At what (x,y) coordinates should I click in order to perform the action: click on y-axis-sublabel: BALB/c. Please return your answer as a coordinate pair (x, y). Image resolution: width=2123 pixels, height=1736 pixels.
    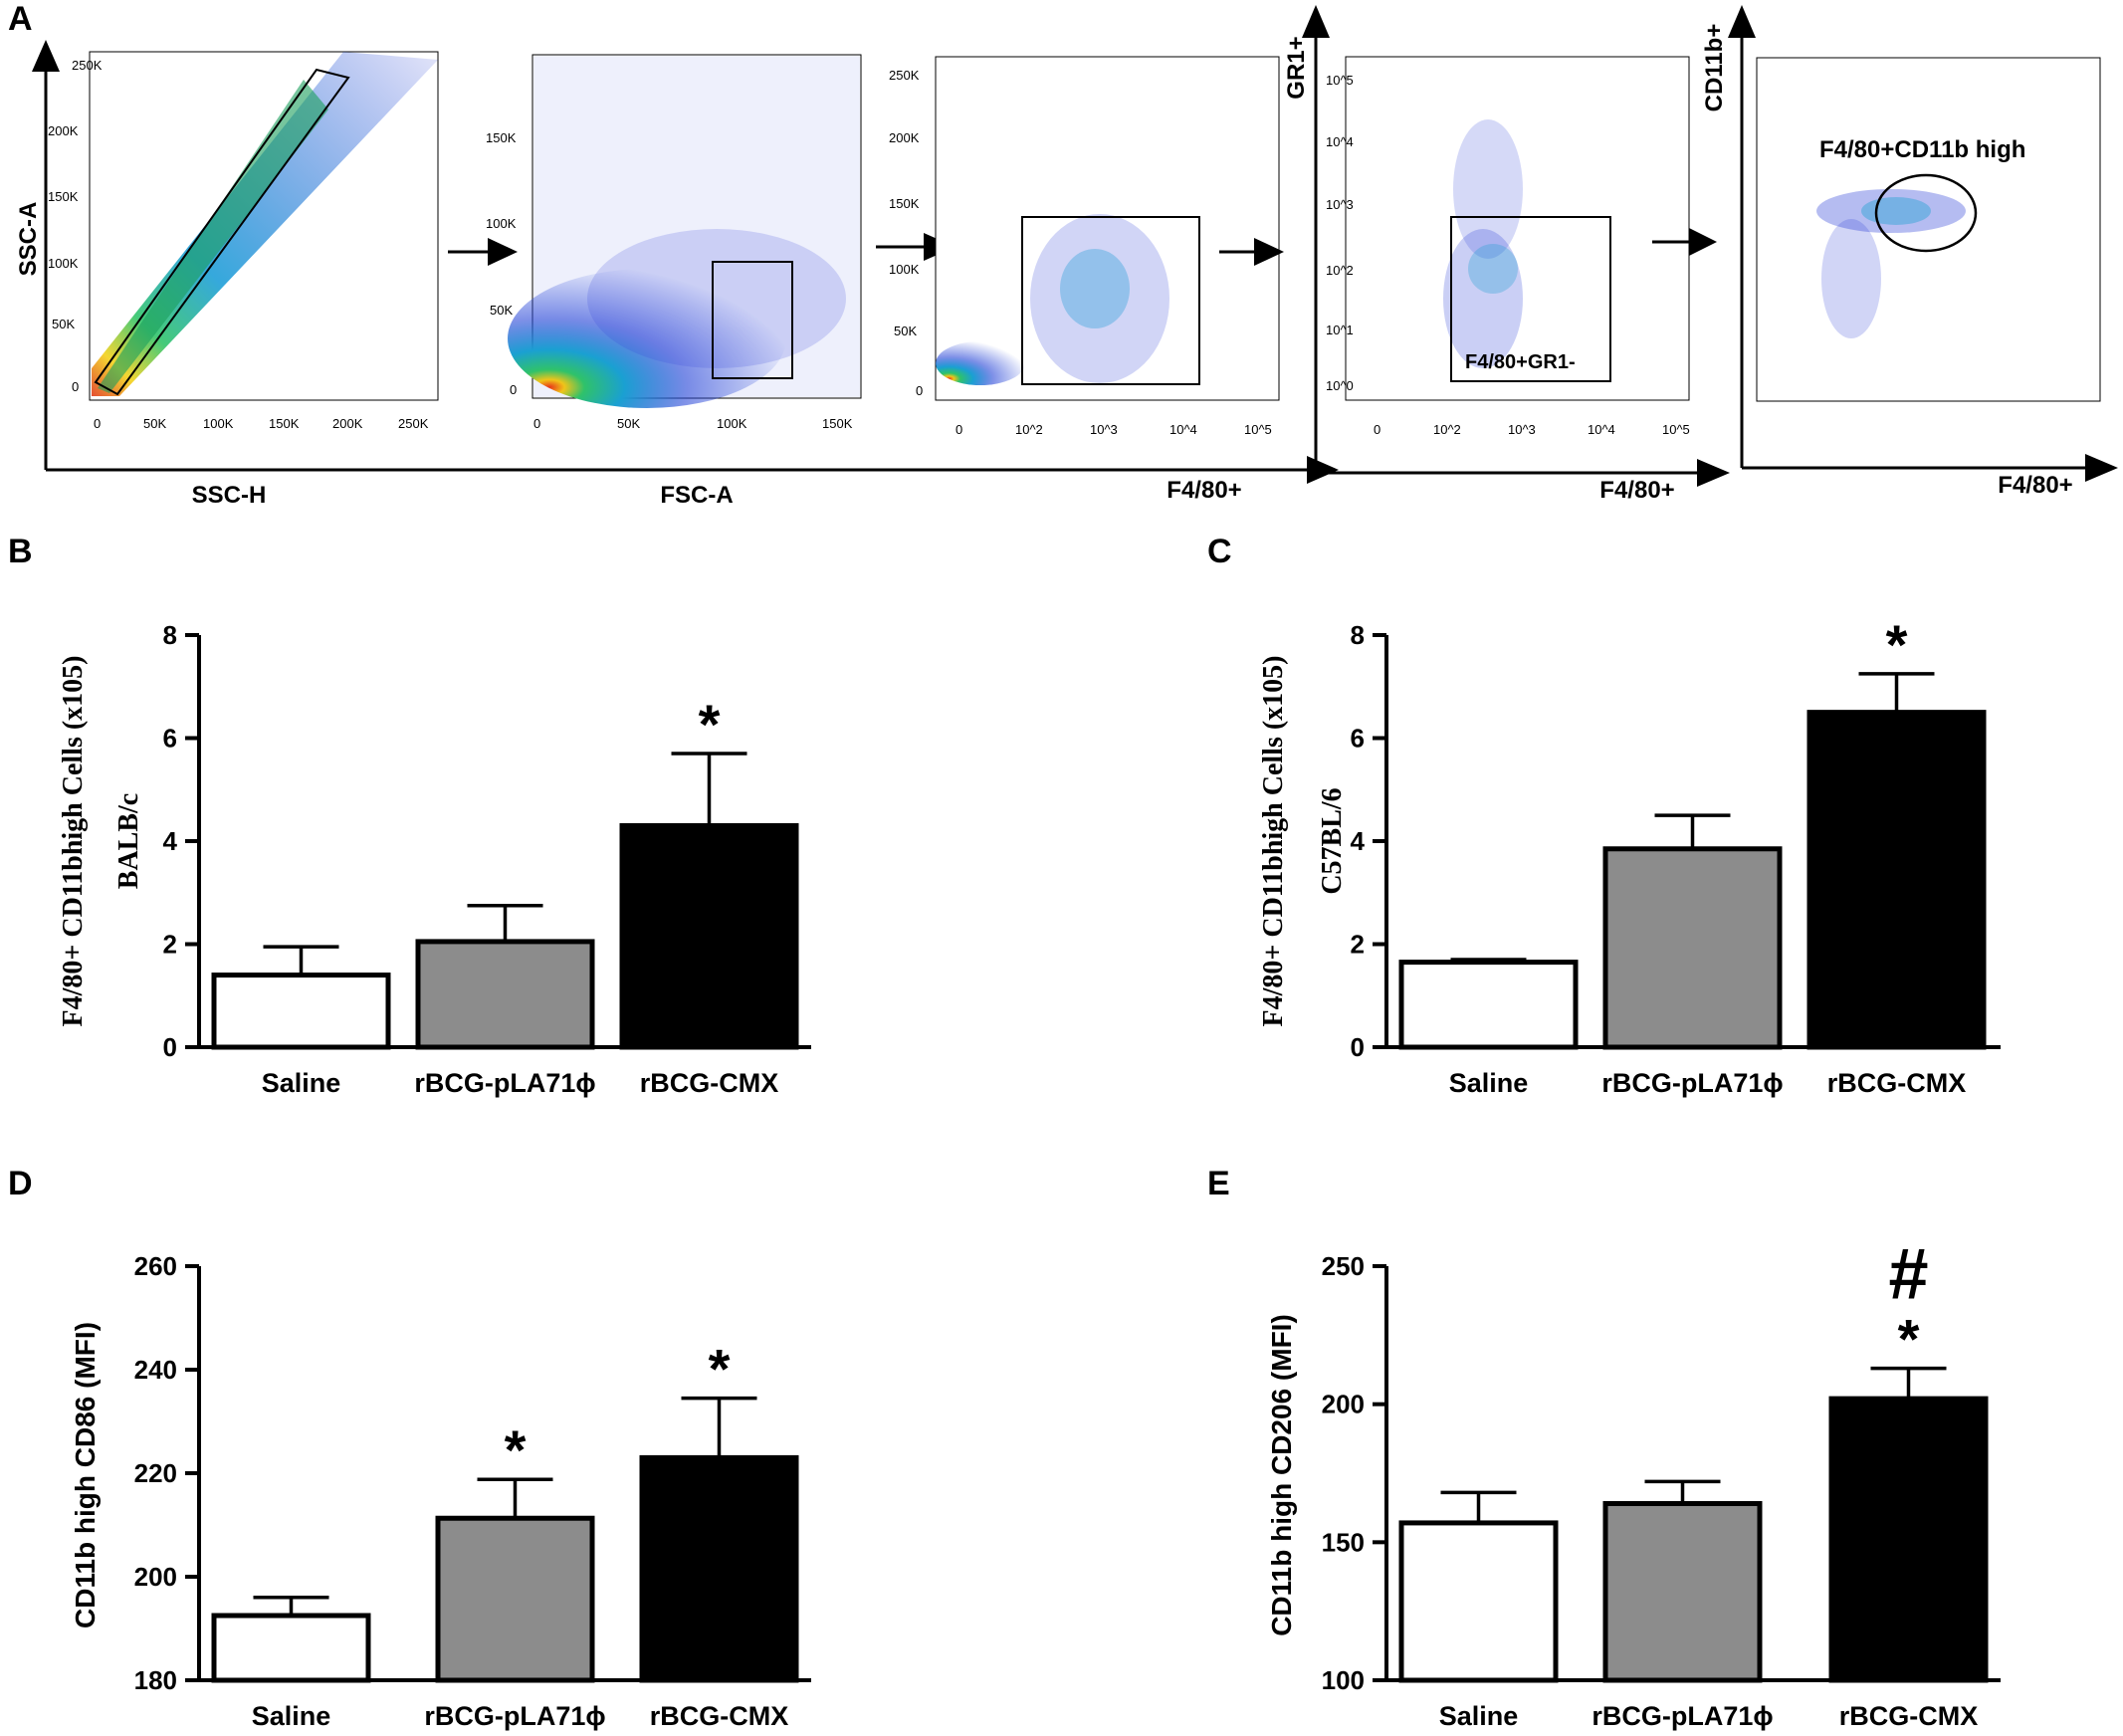
    Looking at the image, I should click on (128, 841).